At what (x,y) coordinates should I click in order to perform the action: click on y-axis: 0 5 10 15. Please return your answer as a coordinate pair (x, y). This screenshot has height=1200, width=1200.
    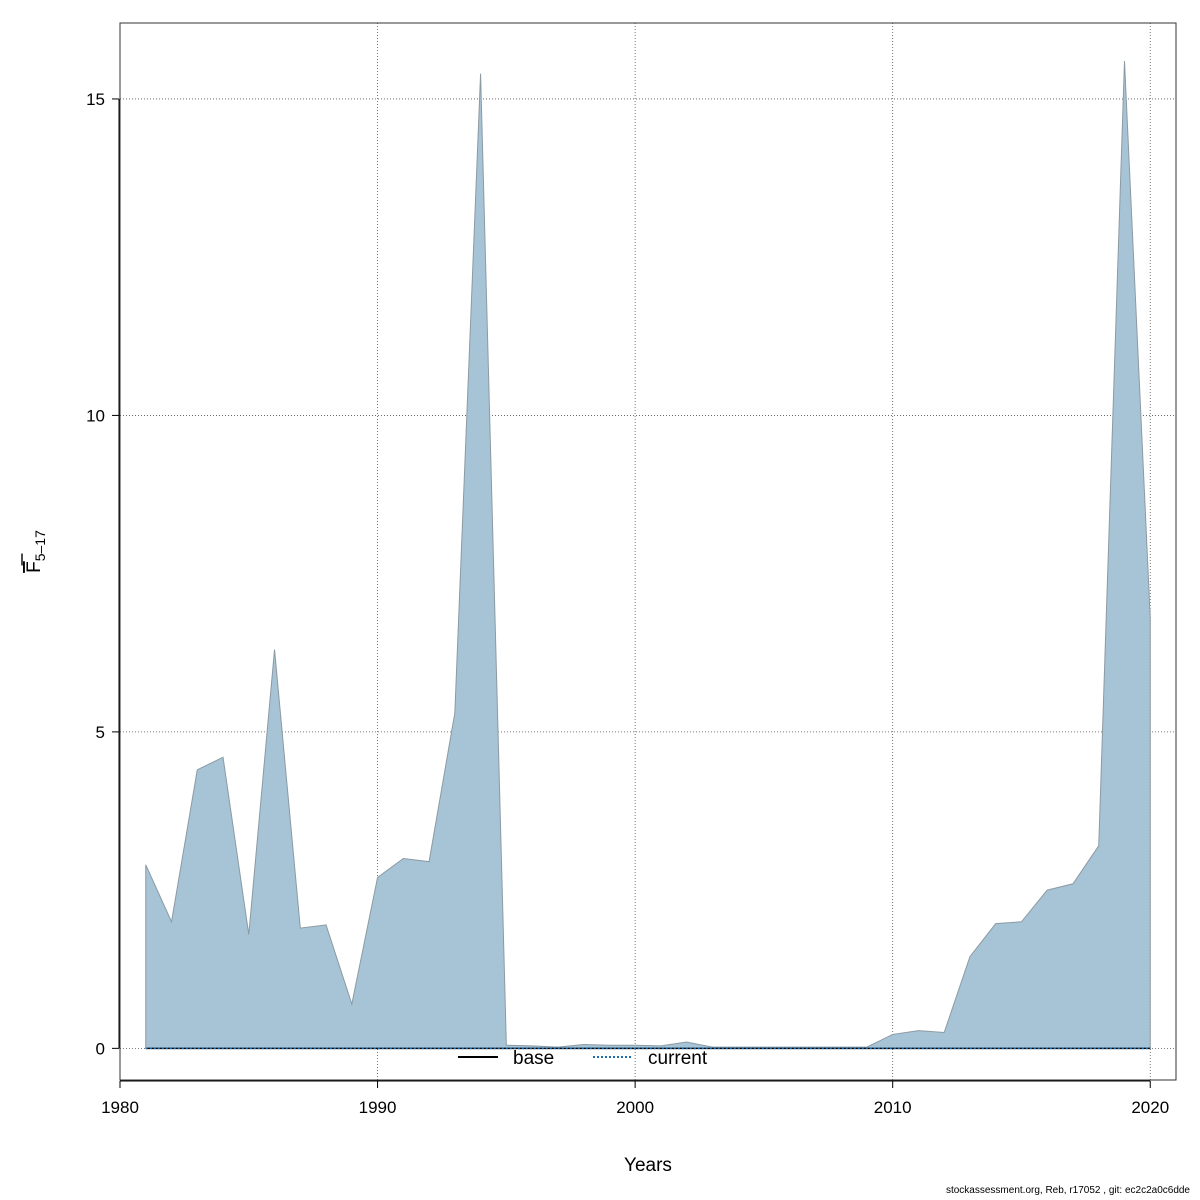
    Looking at the image, I should click on (103, 574).